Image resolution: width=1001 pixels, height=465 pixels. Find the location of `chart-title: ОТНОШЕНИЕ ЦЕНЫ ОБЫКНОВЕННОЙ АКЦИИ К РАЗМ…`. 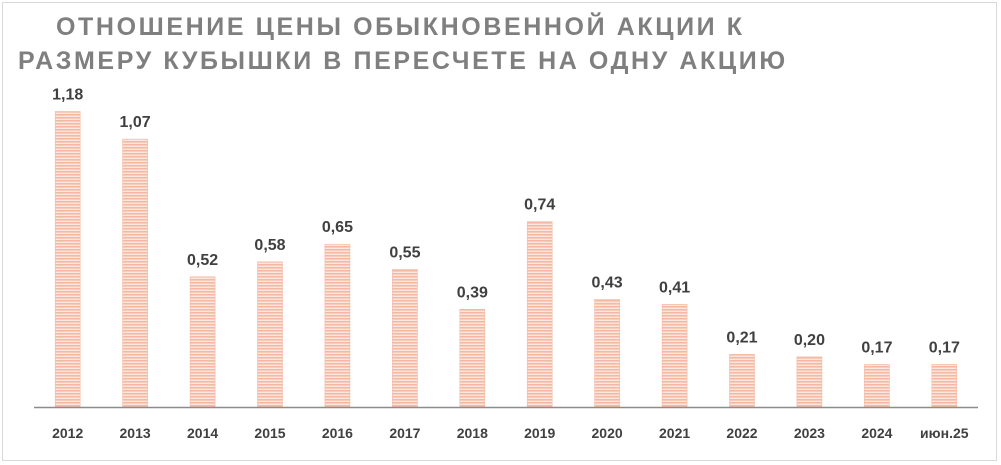

chart-title: ОТНОШЕНИЕ ЦЕНЫ ОБЫКНОВЕННОЙ АКЦИИ К РАЗМ… is located at coordinates (498, 44).